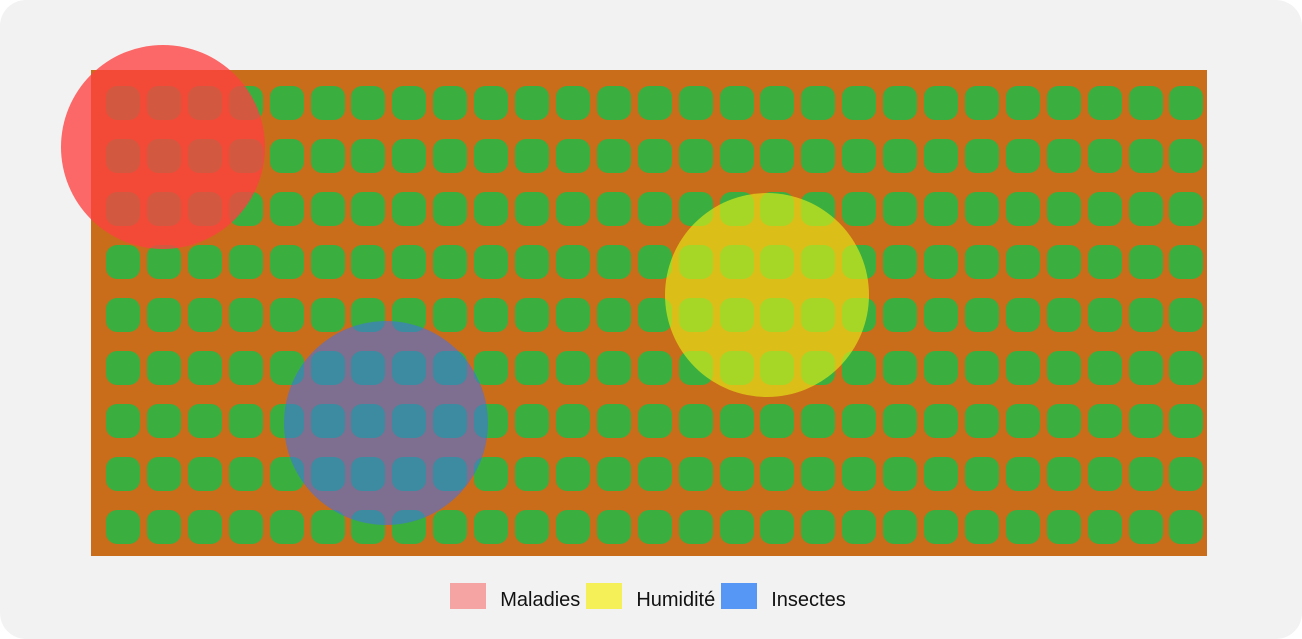 This screenshot has height=639, width=1302. Describe the element at coordinates (540, 600) in the screenshot. I see `legend-label-maladies: Maladies` at that location.